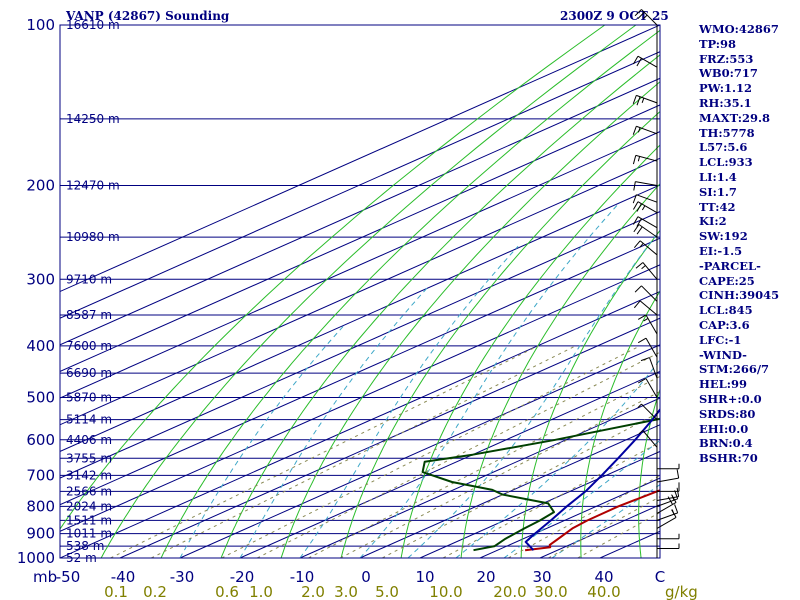  Describe the element at coordinates (727, 413) in the screenshot. I see `sounding-index-item: SRDS:80` at that location.